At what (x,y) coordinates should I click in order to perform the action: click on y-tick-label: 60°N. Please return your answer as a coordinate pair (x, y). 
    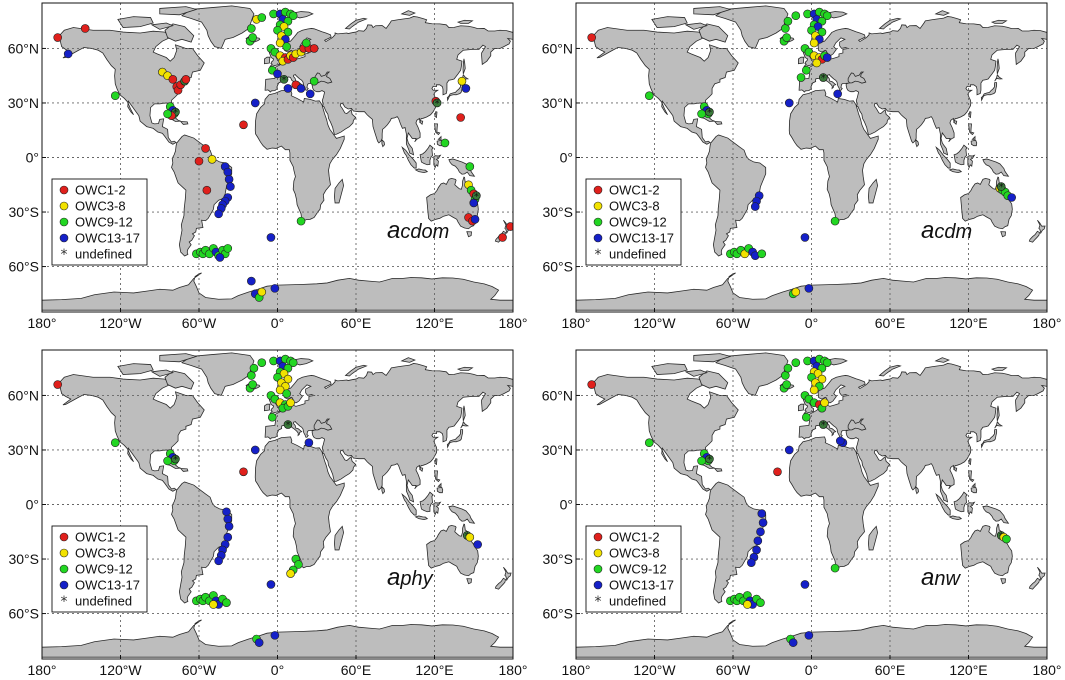
    Looking at the image, I should click on (557, 48).